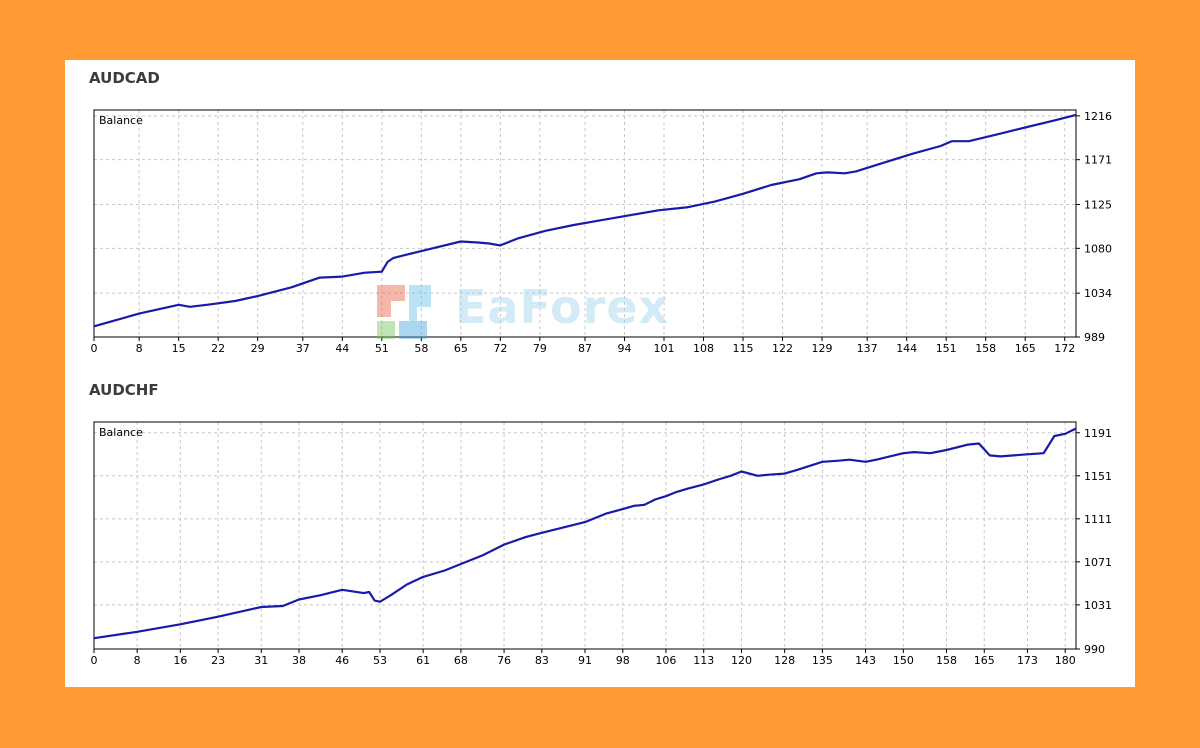 Image resolution: width=1200 pixels, height=748 pixels. Describe the element at coordinates (784, 660) in the screenshot. I see `x-tick-label: 128` at that location.